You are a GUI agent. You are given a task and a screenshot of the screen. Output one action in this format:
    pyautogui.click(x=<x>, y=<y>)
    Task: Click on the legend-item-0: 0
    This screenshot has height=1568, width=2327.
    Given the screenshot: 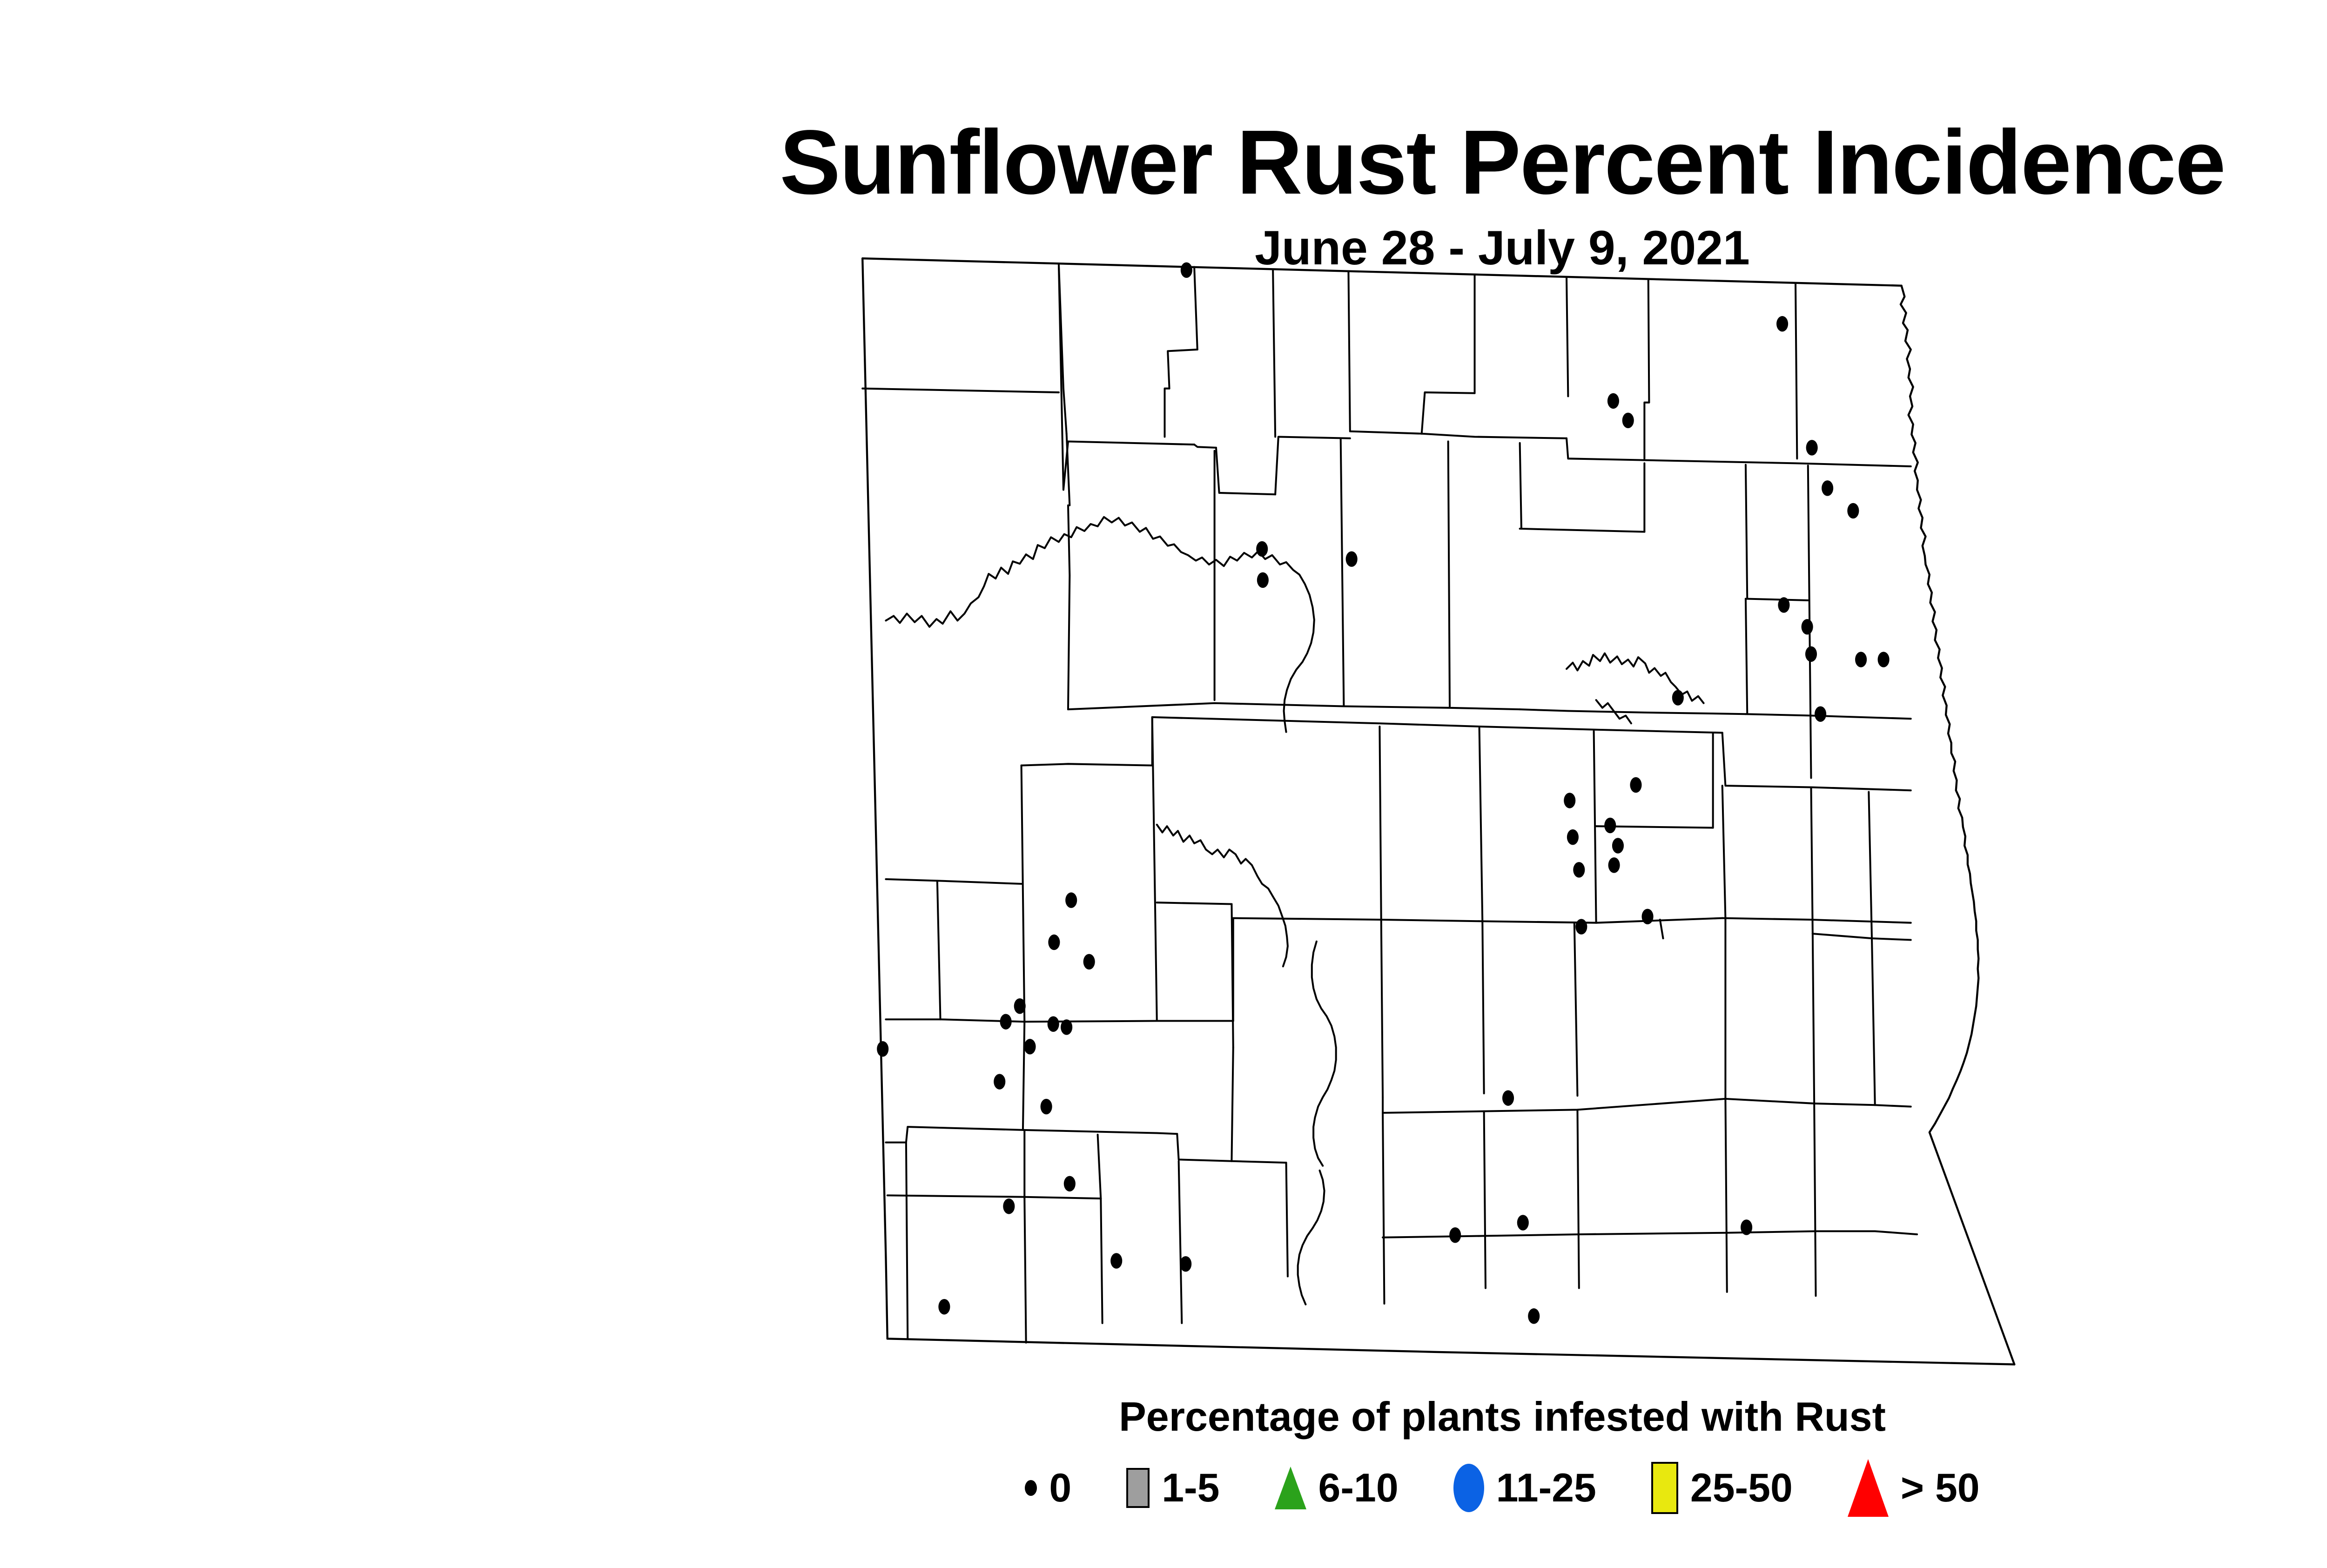 What is the action you would take?
    pyautogui.click(x=1048, y=1488)
    